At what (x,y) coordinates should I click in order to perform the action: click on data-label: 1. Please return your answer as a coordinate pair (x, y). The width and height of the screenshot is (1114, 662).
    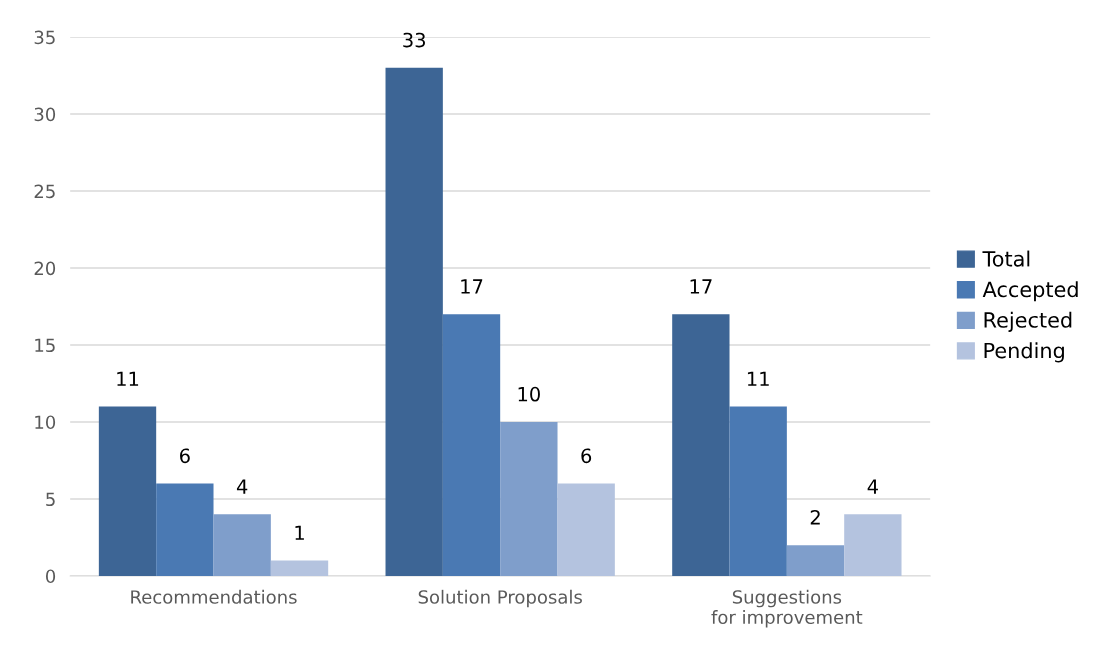
    Looking at the image, I should click on (299, 532).